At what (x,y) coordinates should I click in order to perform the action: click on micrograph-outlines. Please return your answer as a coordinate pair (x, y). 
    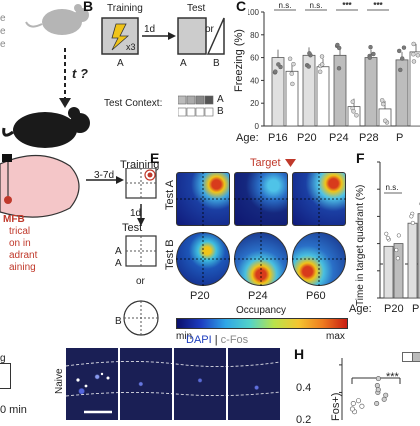
    Looking at the image, I should click on (173, 384).